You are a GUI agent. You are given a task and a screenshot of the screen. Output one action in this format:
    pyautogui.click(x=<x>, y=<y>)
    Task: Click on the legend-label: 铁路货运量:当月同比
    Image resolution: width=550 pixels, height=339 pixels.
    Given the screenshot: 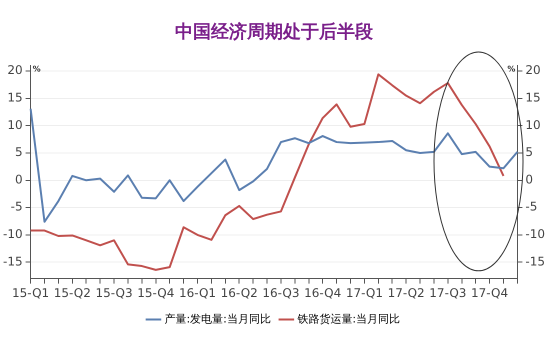 What is the action you would take?
    pyautogui.click(x=348, y=319)
    